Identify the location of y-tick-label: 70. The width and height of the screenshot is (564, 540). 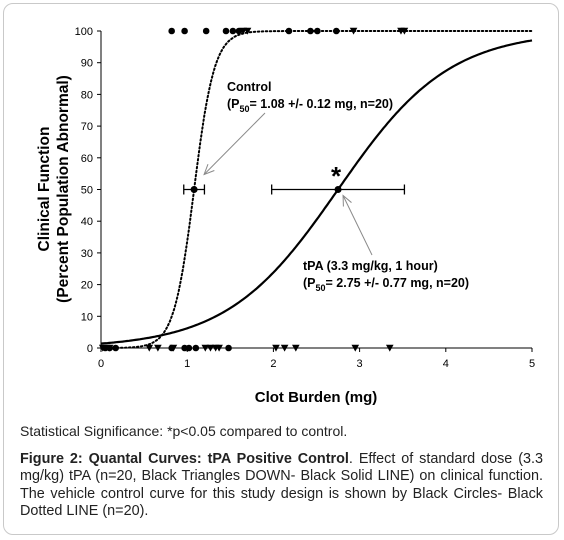
(87, 127).